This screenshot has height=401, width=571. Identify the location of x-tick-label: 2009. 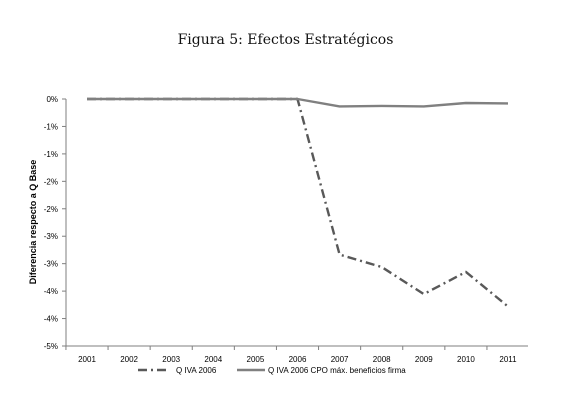
(424, 359).